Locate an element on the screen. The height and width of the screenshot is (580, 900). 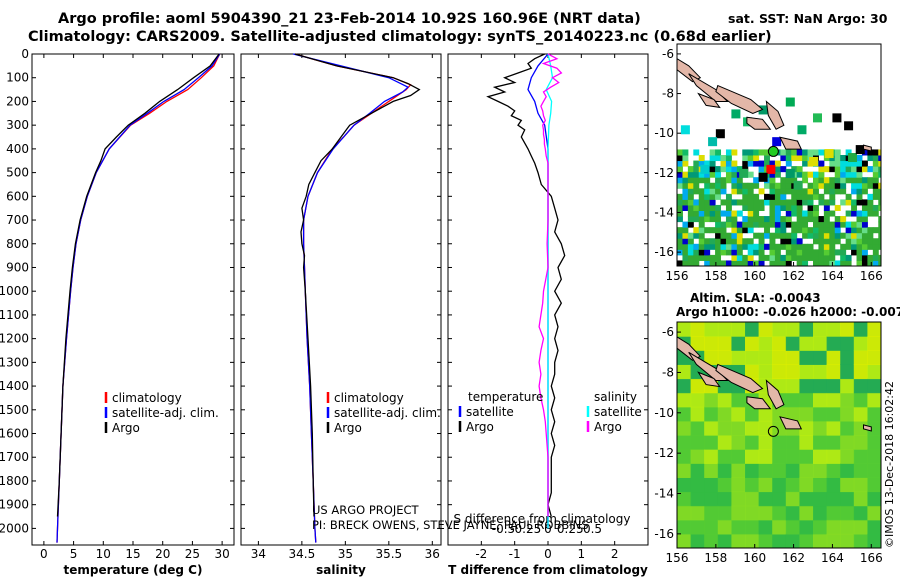
salinity-legend-0-label: climatology is located at coordinates (369, 398).